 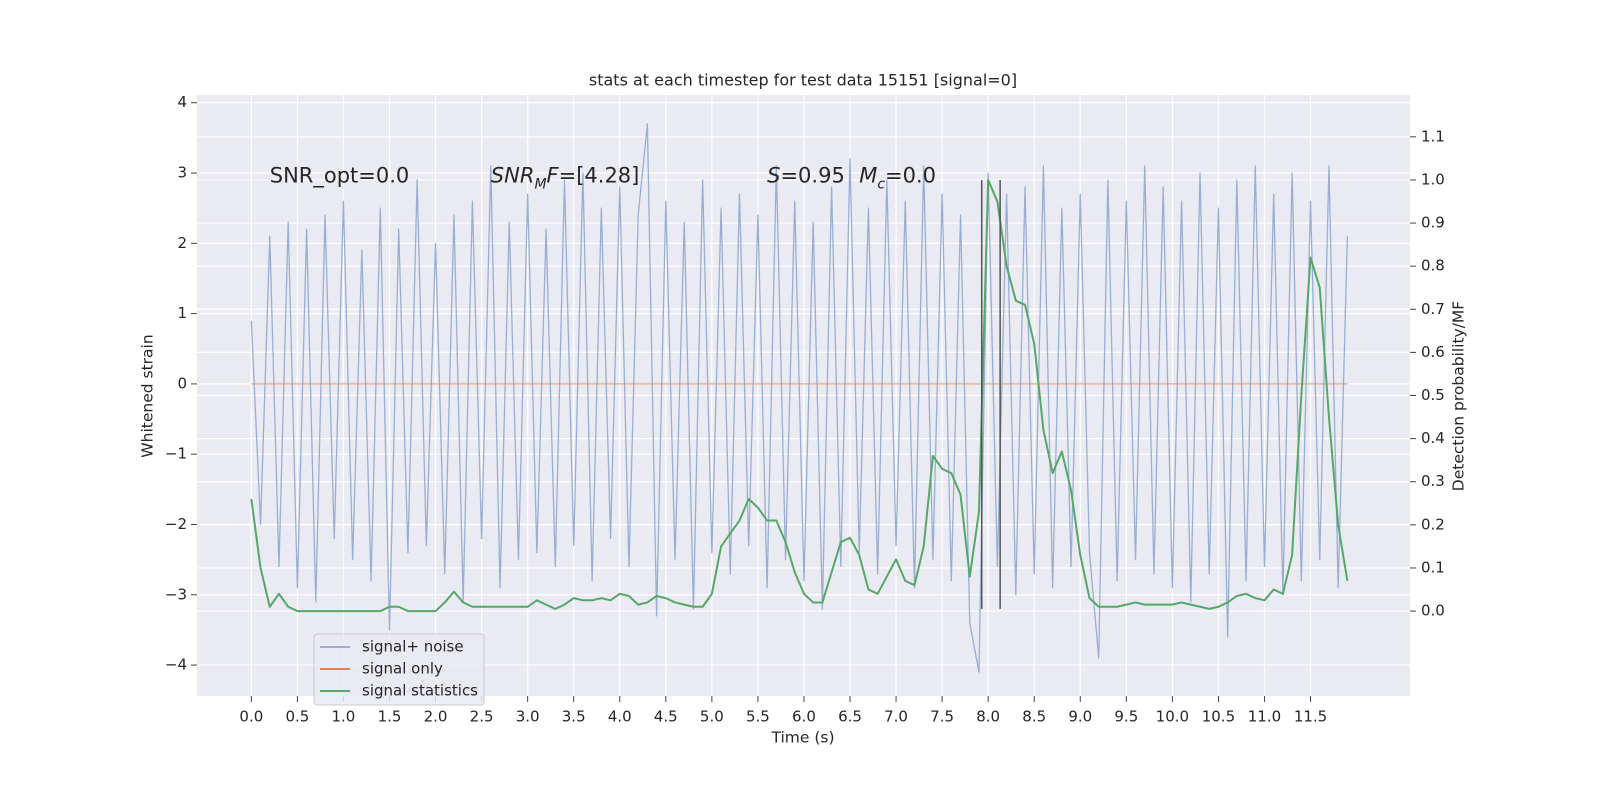 I want to click on y-tick-label: 1, so click(x=182, y=313).